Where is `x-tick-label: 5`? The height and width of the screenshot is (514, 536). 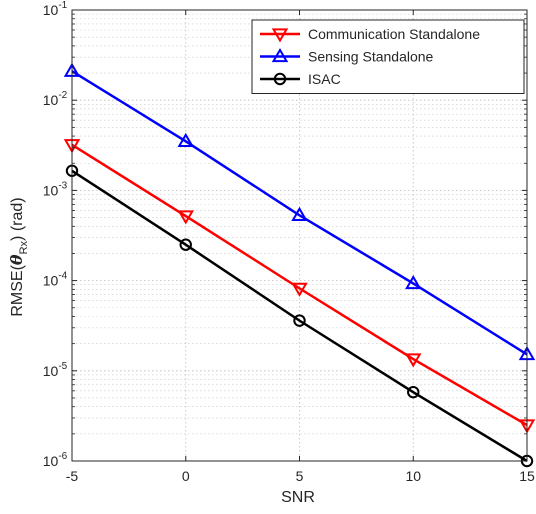
x-tick-label: 5 is located at coordinates (300, 476).